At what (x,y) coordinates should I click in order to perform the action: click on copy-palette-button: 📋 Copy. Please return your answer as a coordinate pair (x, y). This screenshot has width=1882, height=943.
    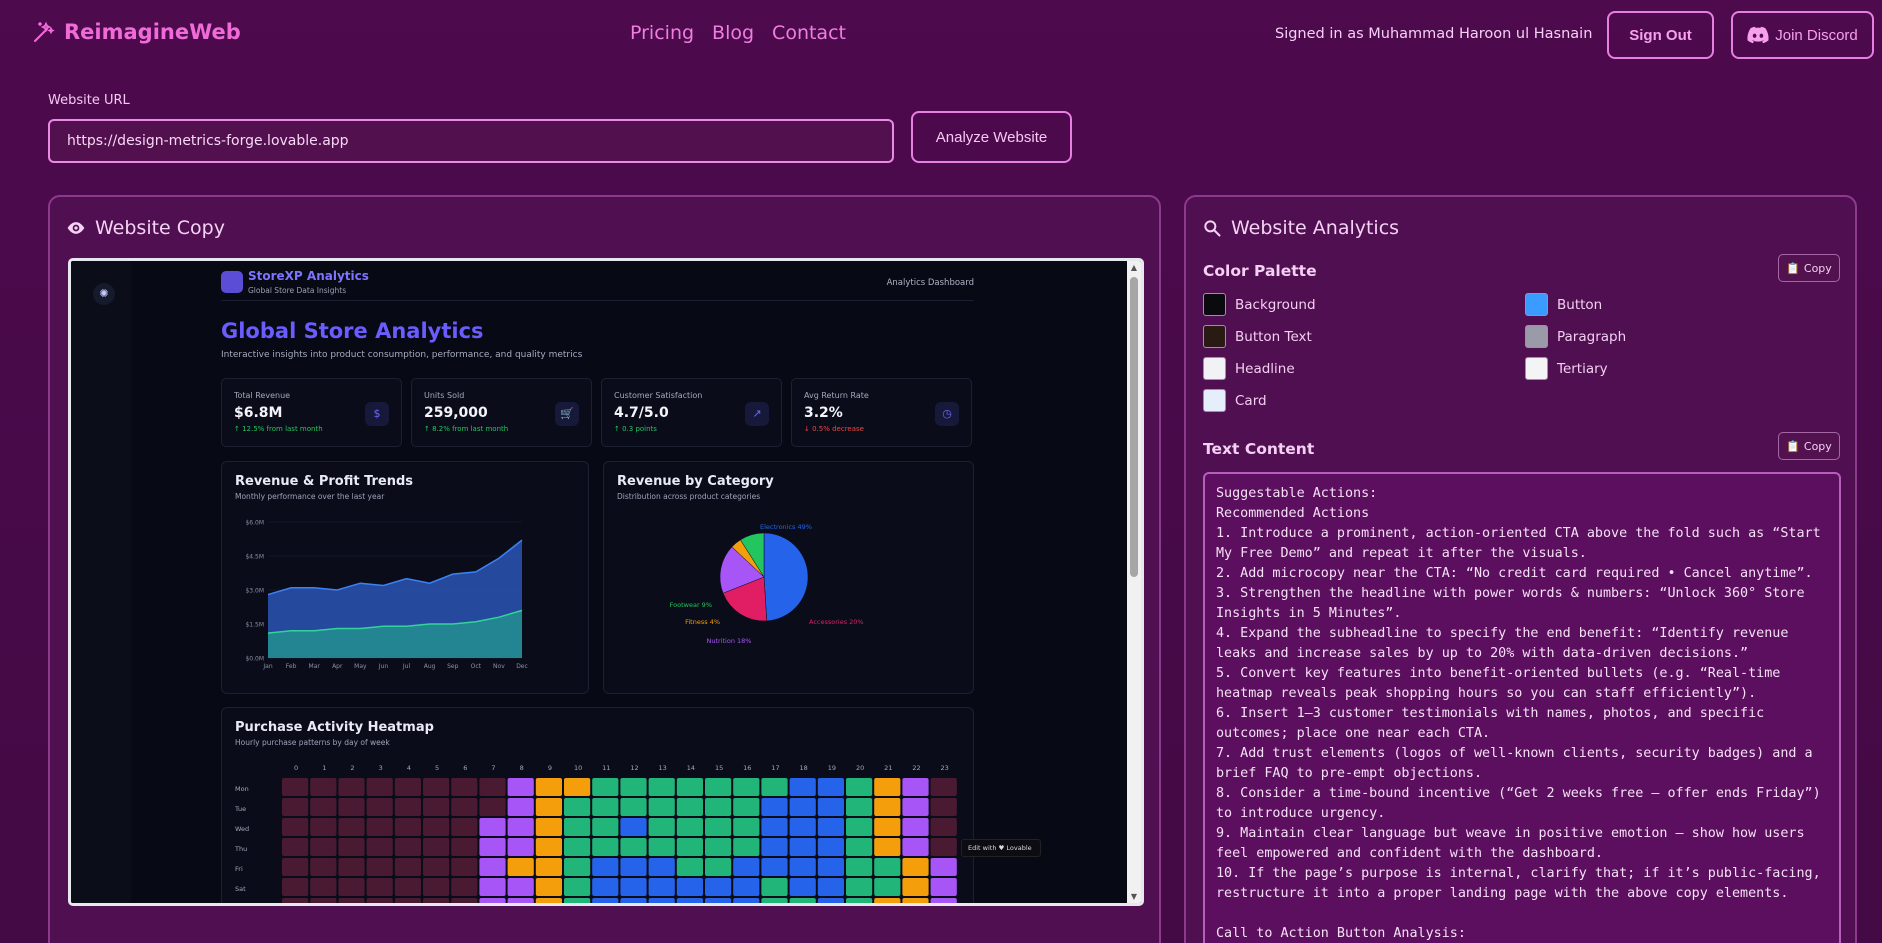
    Looking at the image, I should click on (1809, 268).